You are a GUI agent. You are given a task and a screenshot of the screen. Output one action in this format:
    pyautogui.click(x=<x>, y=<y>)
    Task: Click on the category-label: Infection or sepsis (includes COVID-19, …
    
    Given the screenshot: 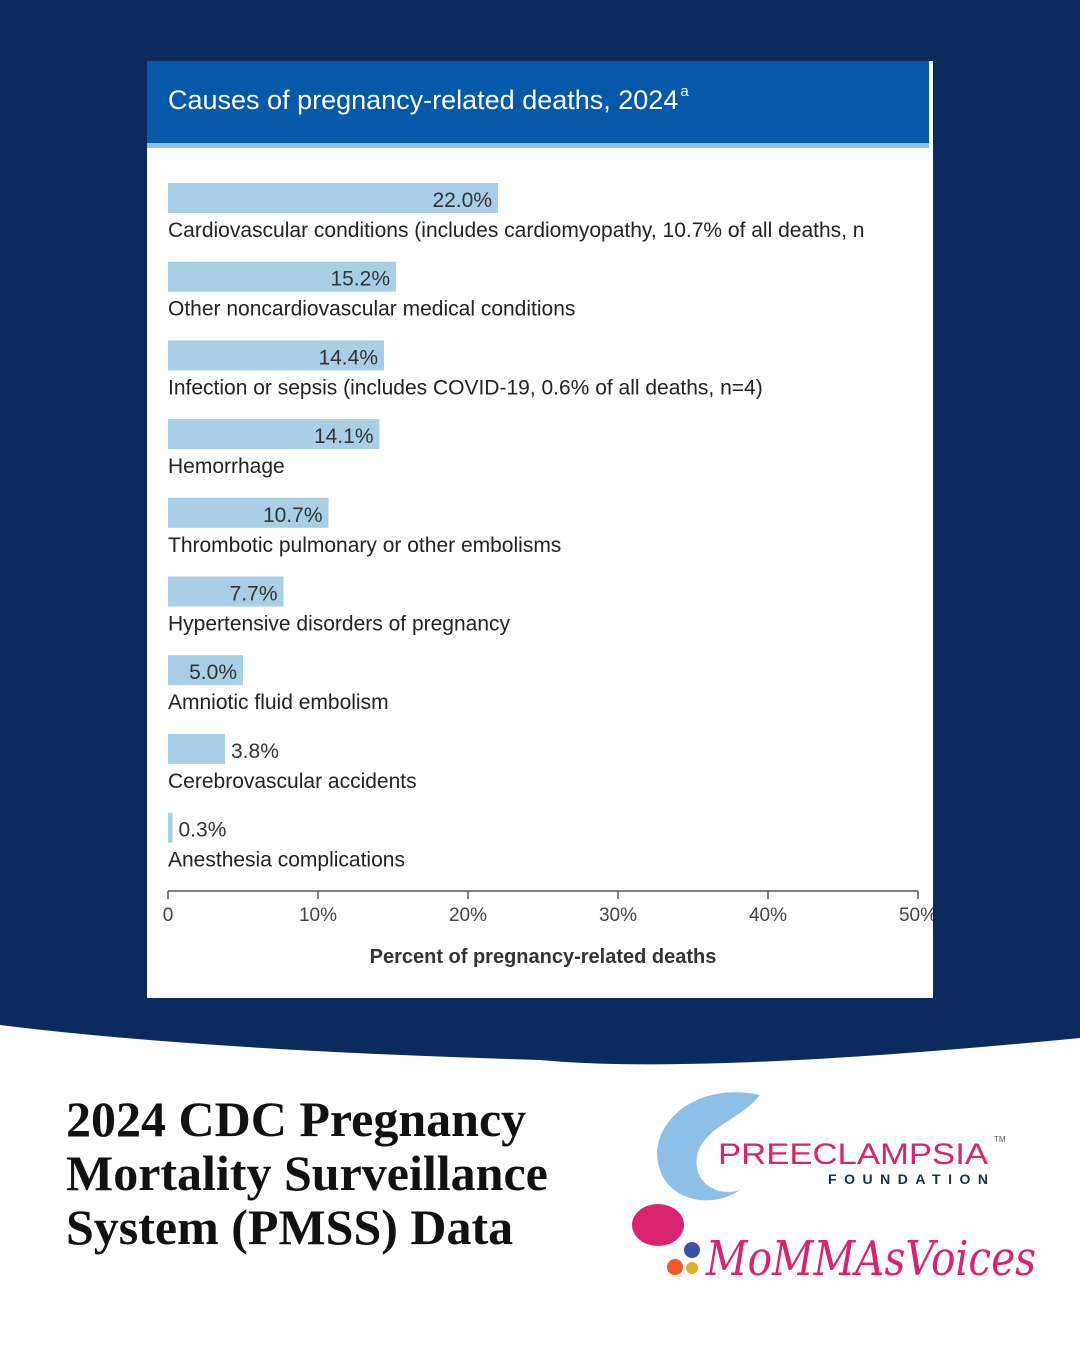 What is the action you would take?
    pyautogui.click(x=465, y=387)
    